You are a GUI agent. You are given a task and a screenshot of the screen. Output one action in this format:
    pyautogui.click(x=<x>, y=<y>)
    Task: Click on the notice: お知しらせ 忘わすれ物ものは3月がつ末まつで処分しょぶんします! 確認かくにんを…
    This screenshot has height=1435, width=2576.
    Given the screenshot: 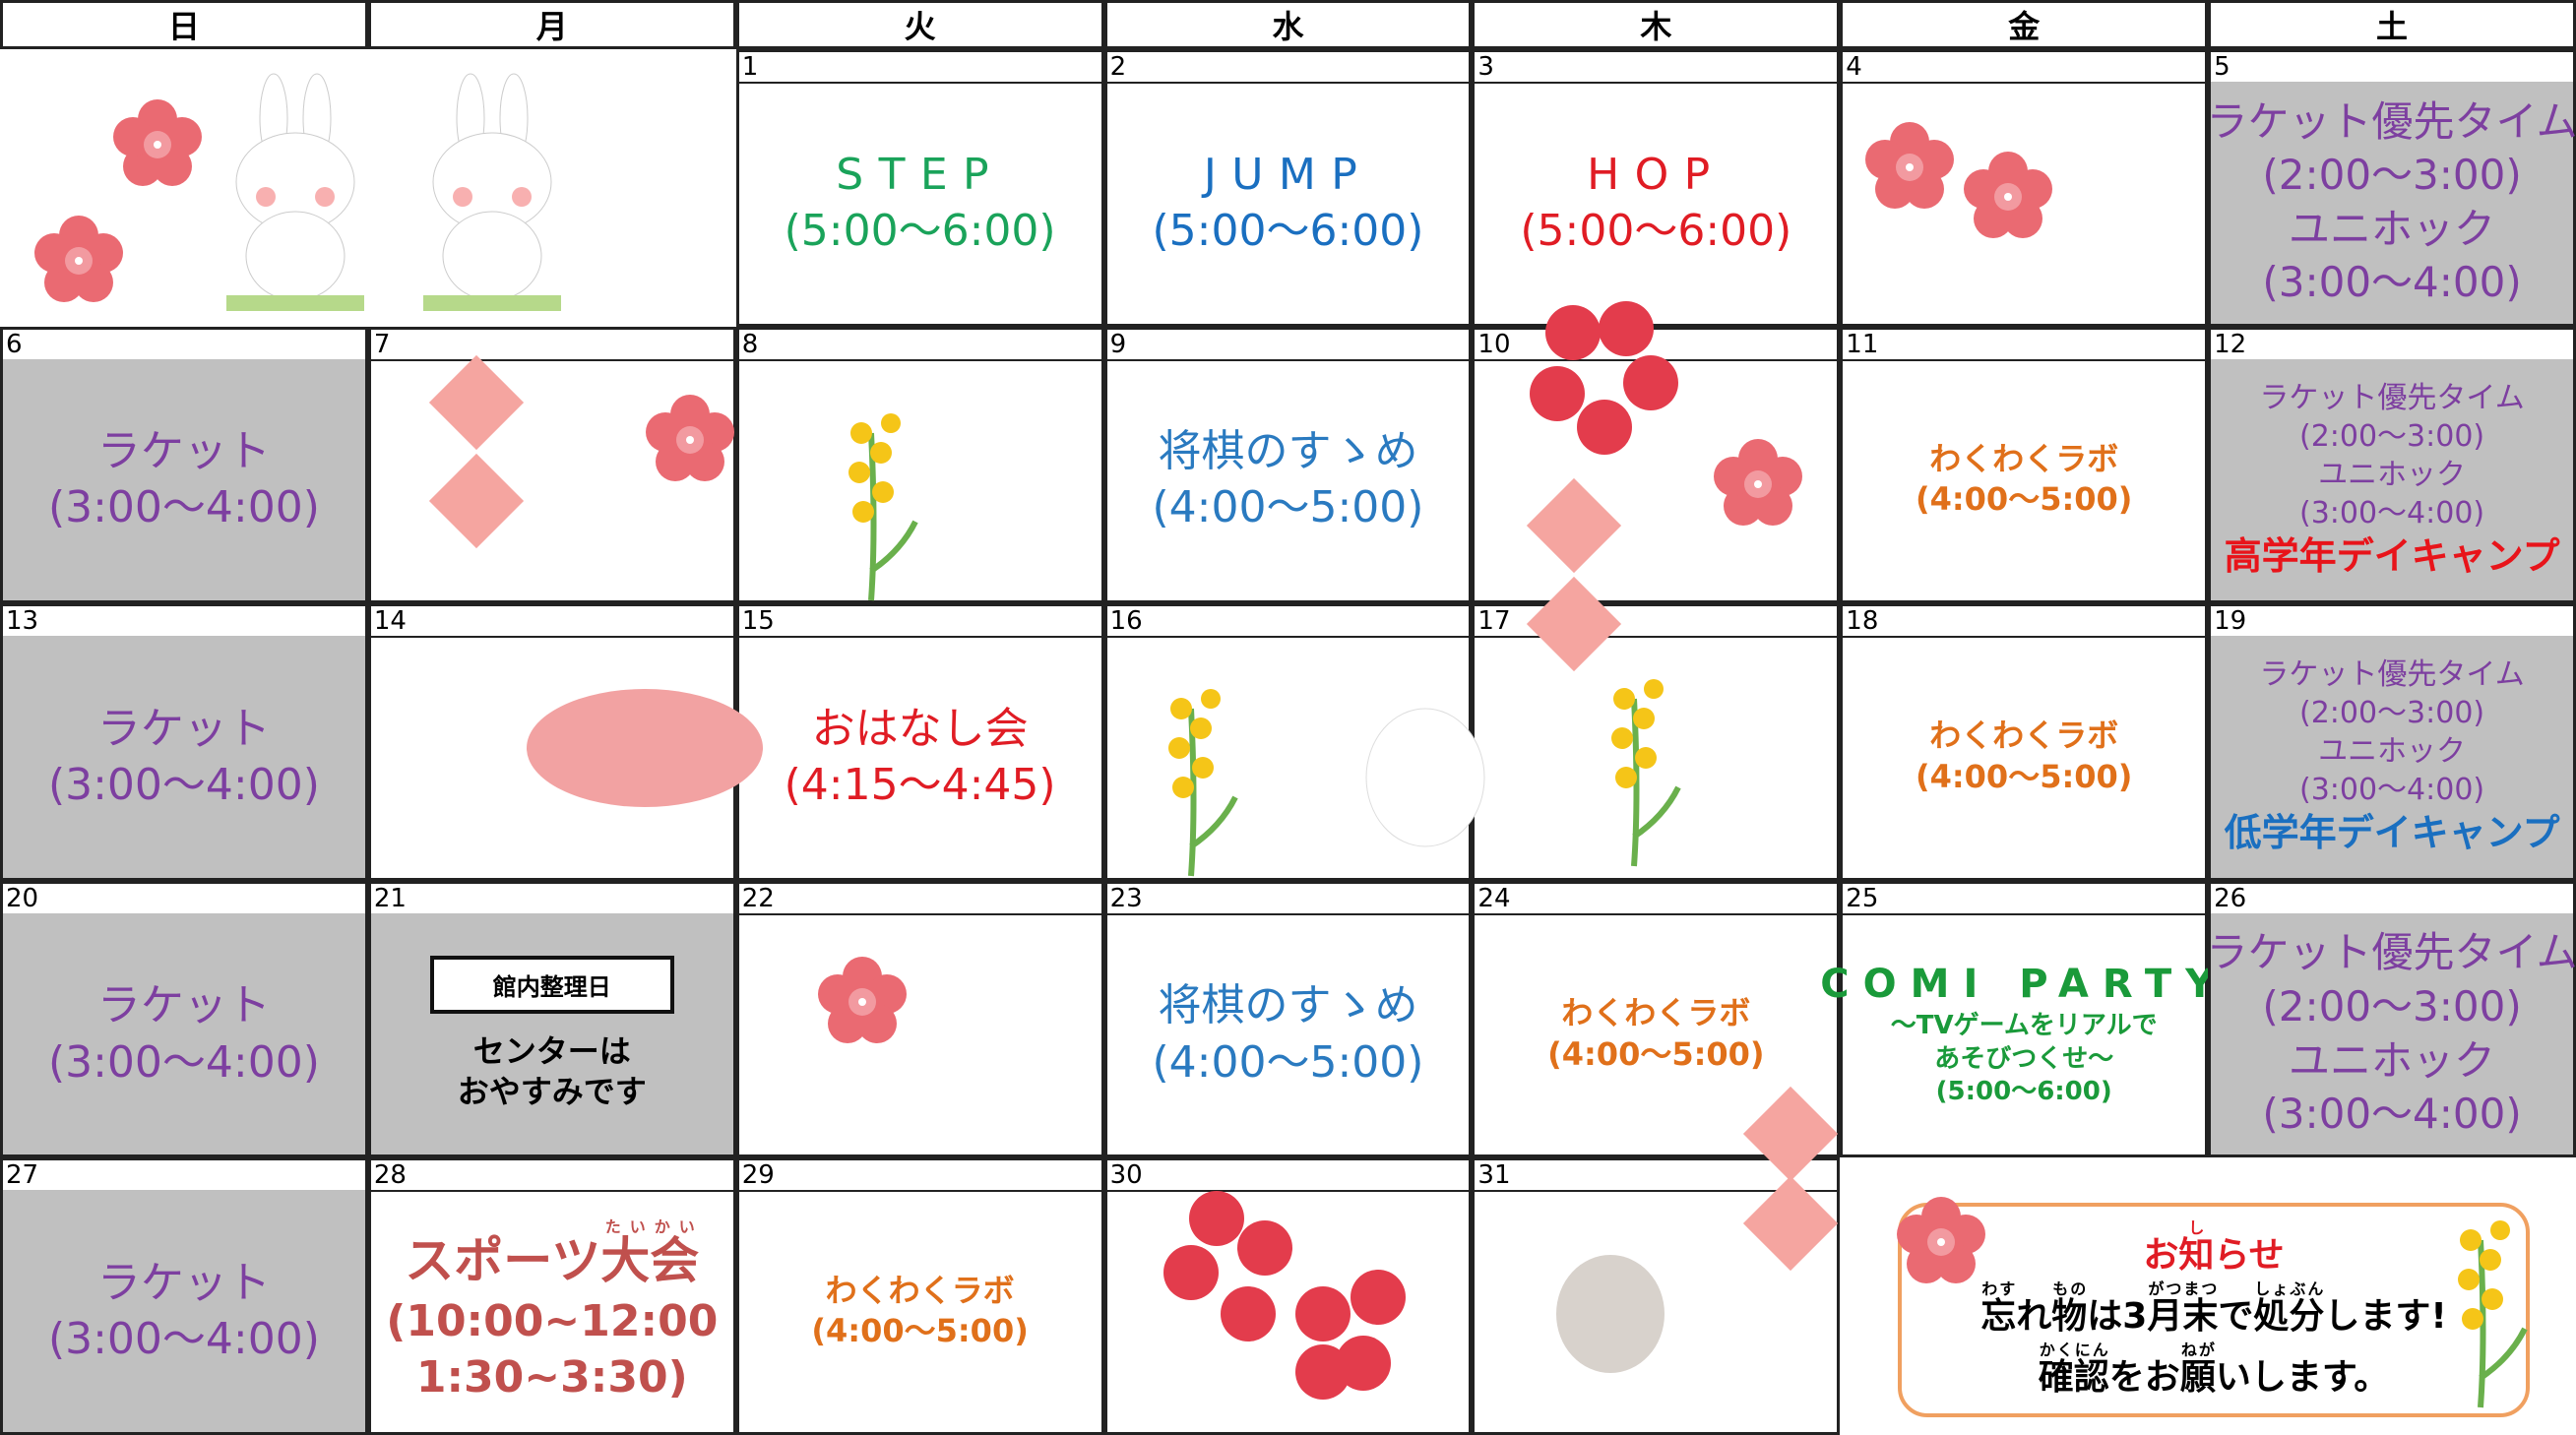 What is the action you would take?
    pyautogui.click(x=2214, y=1310)
    